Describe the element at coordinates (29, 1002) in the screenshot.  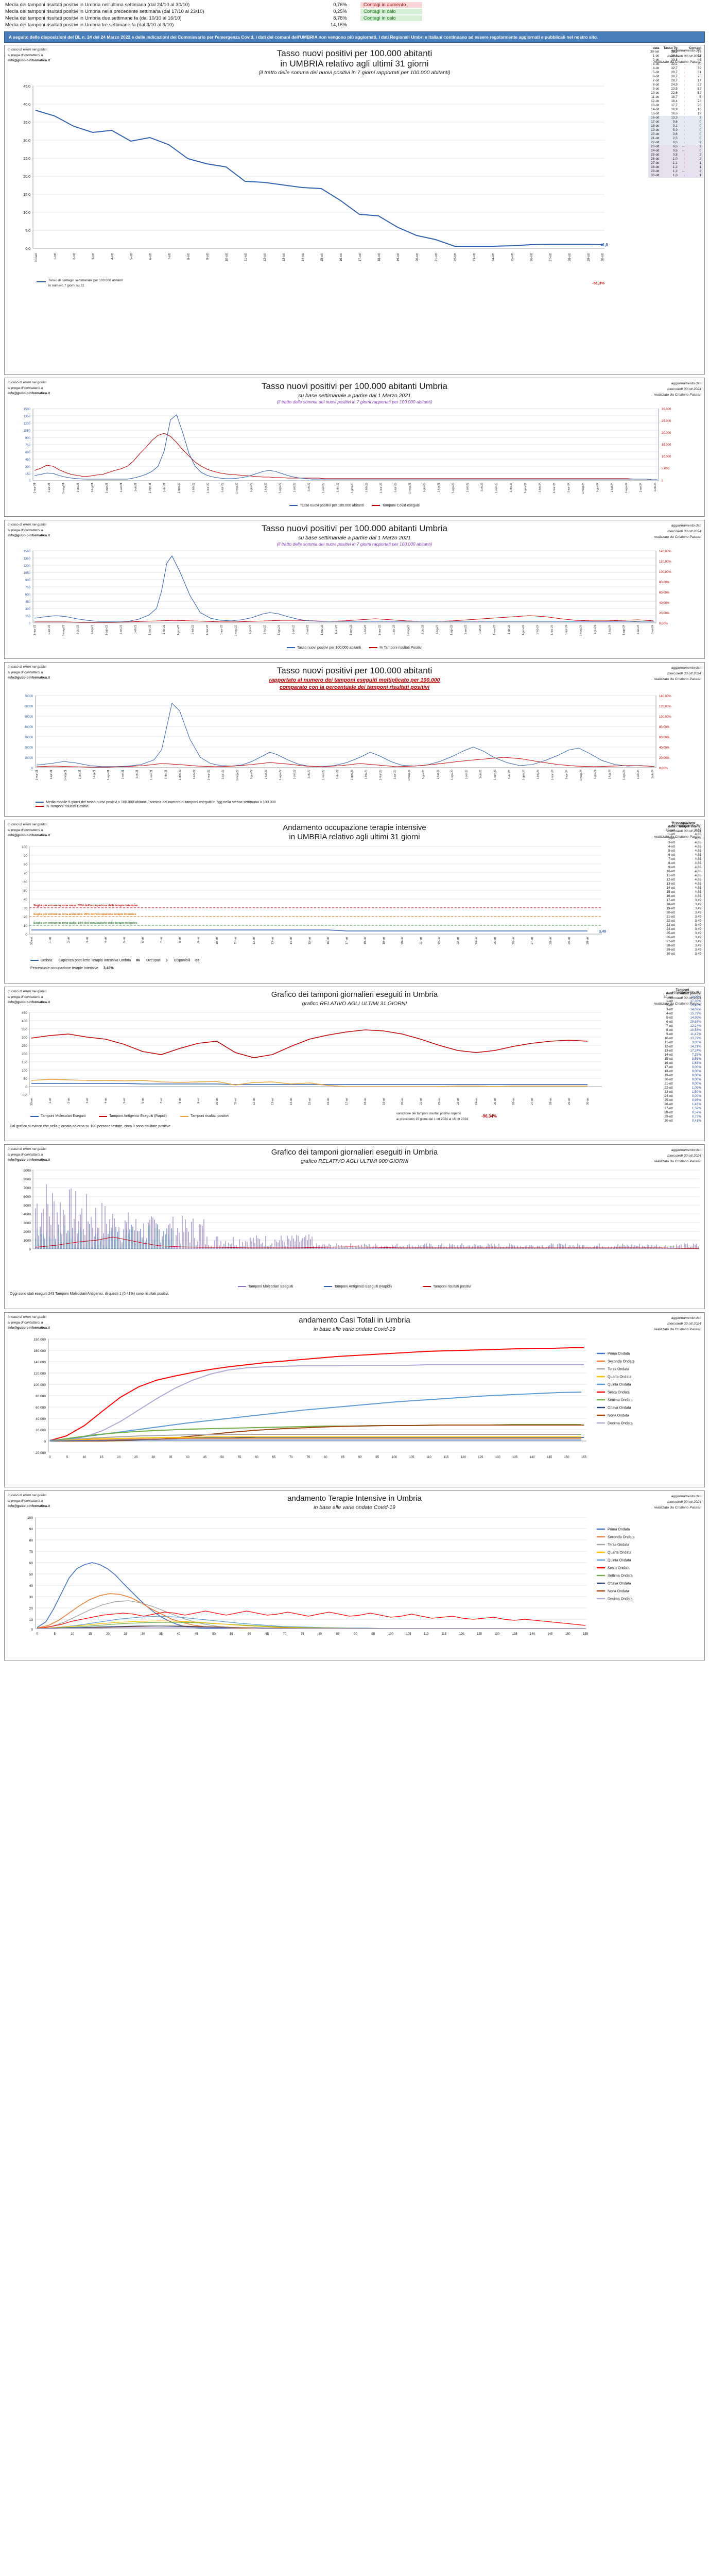
I see `contact-email: info@gubbioinformatica.it` at that location.